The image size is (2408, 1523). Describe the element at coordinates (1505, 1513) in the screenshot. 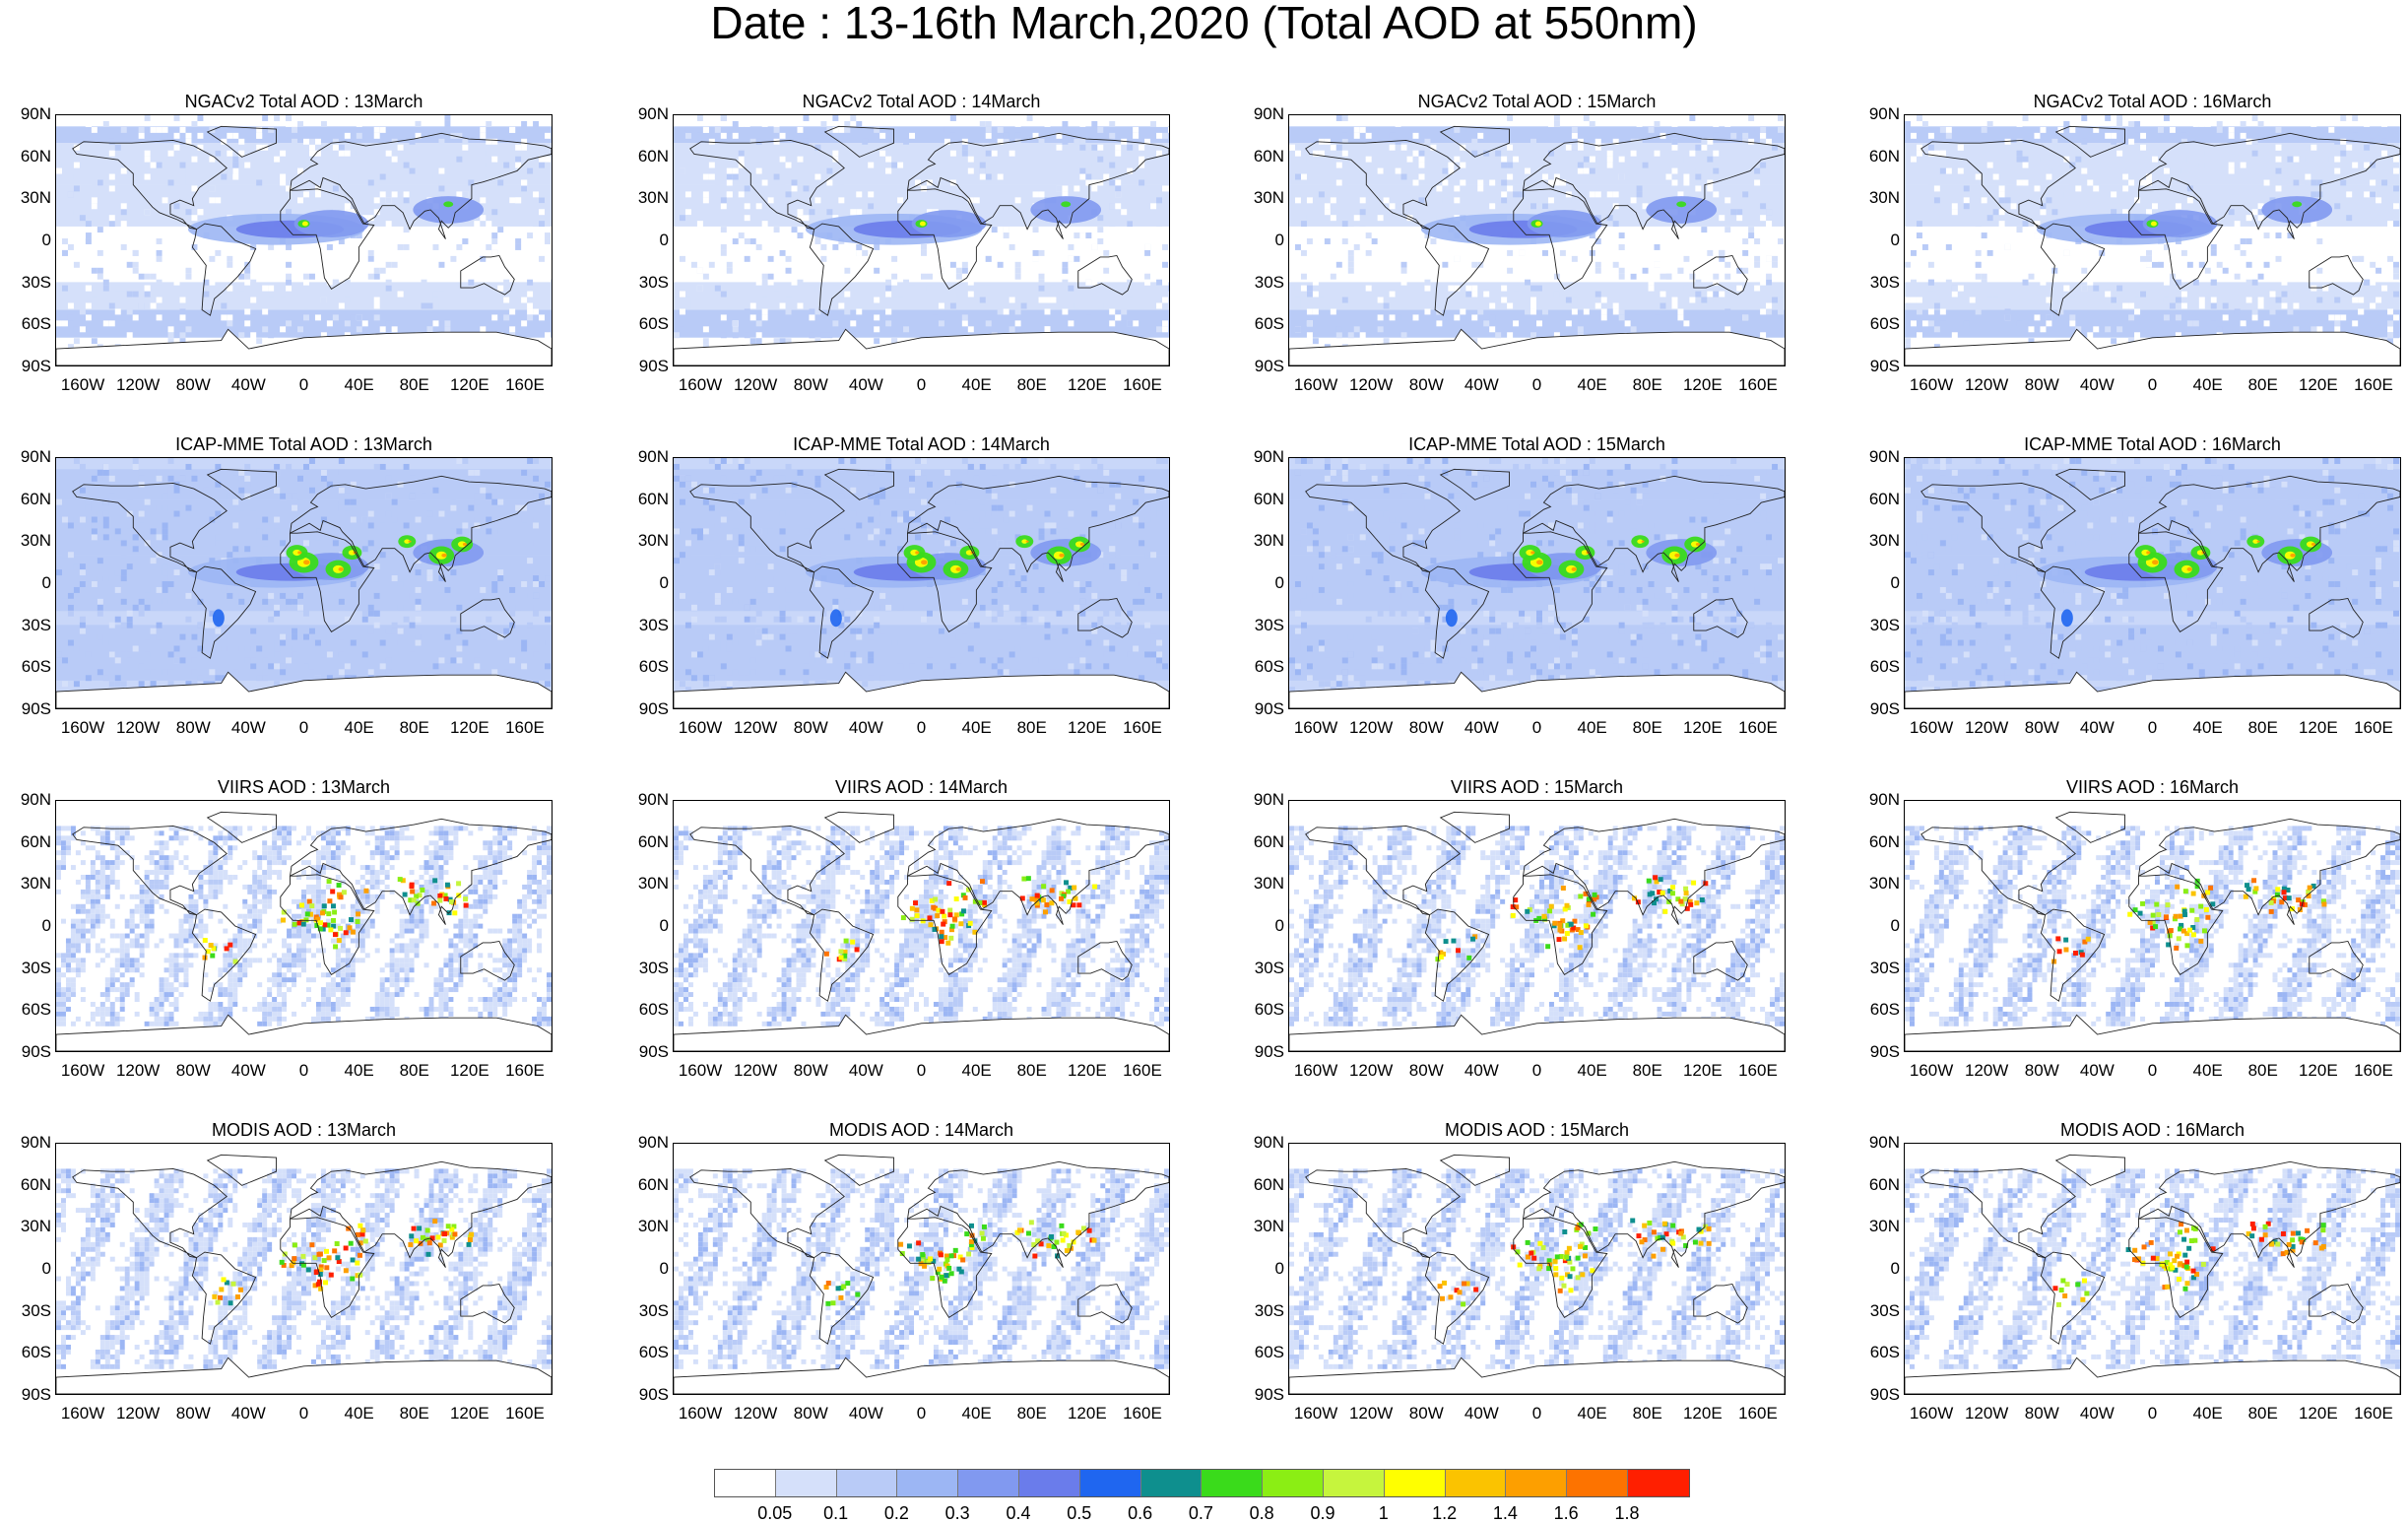

I see `colorbar-tick-label: 1.4` at that location.